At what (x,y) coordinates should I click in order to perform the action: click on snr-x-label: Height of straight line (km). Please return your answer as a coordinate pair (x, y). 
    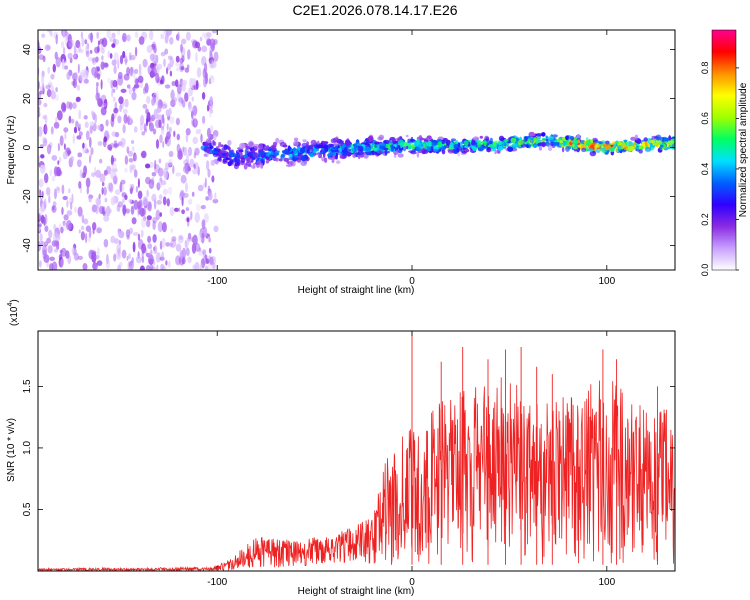
    Looking at the image, I should click on (356, 591).